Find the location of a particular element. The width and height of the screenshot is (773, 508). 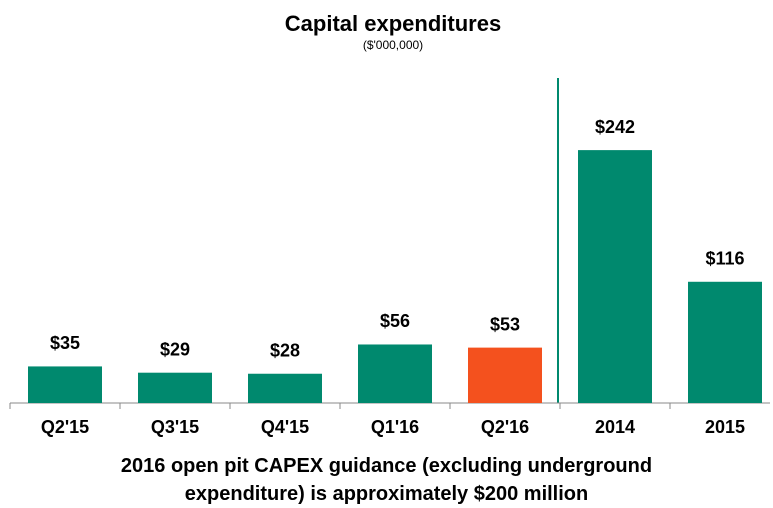

chart-title: Capital expenditures is located at coordinates (393, 23).